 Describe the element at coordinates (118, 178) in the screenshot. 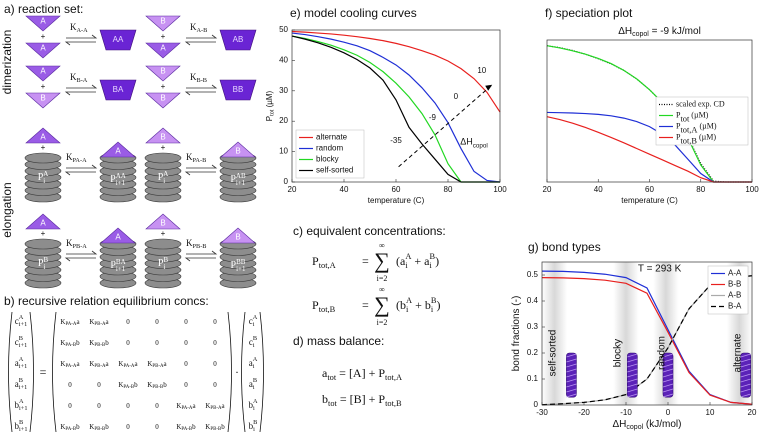

I see `polymer-label: Pi+1AA` at that location.